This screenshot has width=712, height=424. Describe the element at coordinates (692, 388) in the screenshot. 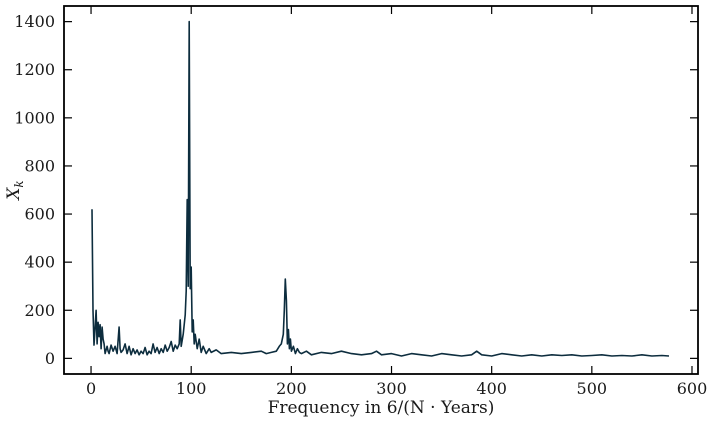

I see `x-tick-label: 600` at that location.